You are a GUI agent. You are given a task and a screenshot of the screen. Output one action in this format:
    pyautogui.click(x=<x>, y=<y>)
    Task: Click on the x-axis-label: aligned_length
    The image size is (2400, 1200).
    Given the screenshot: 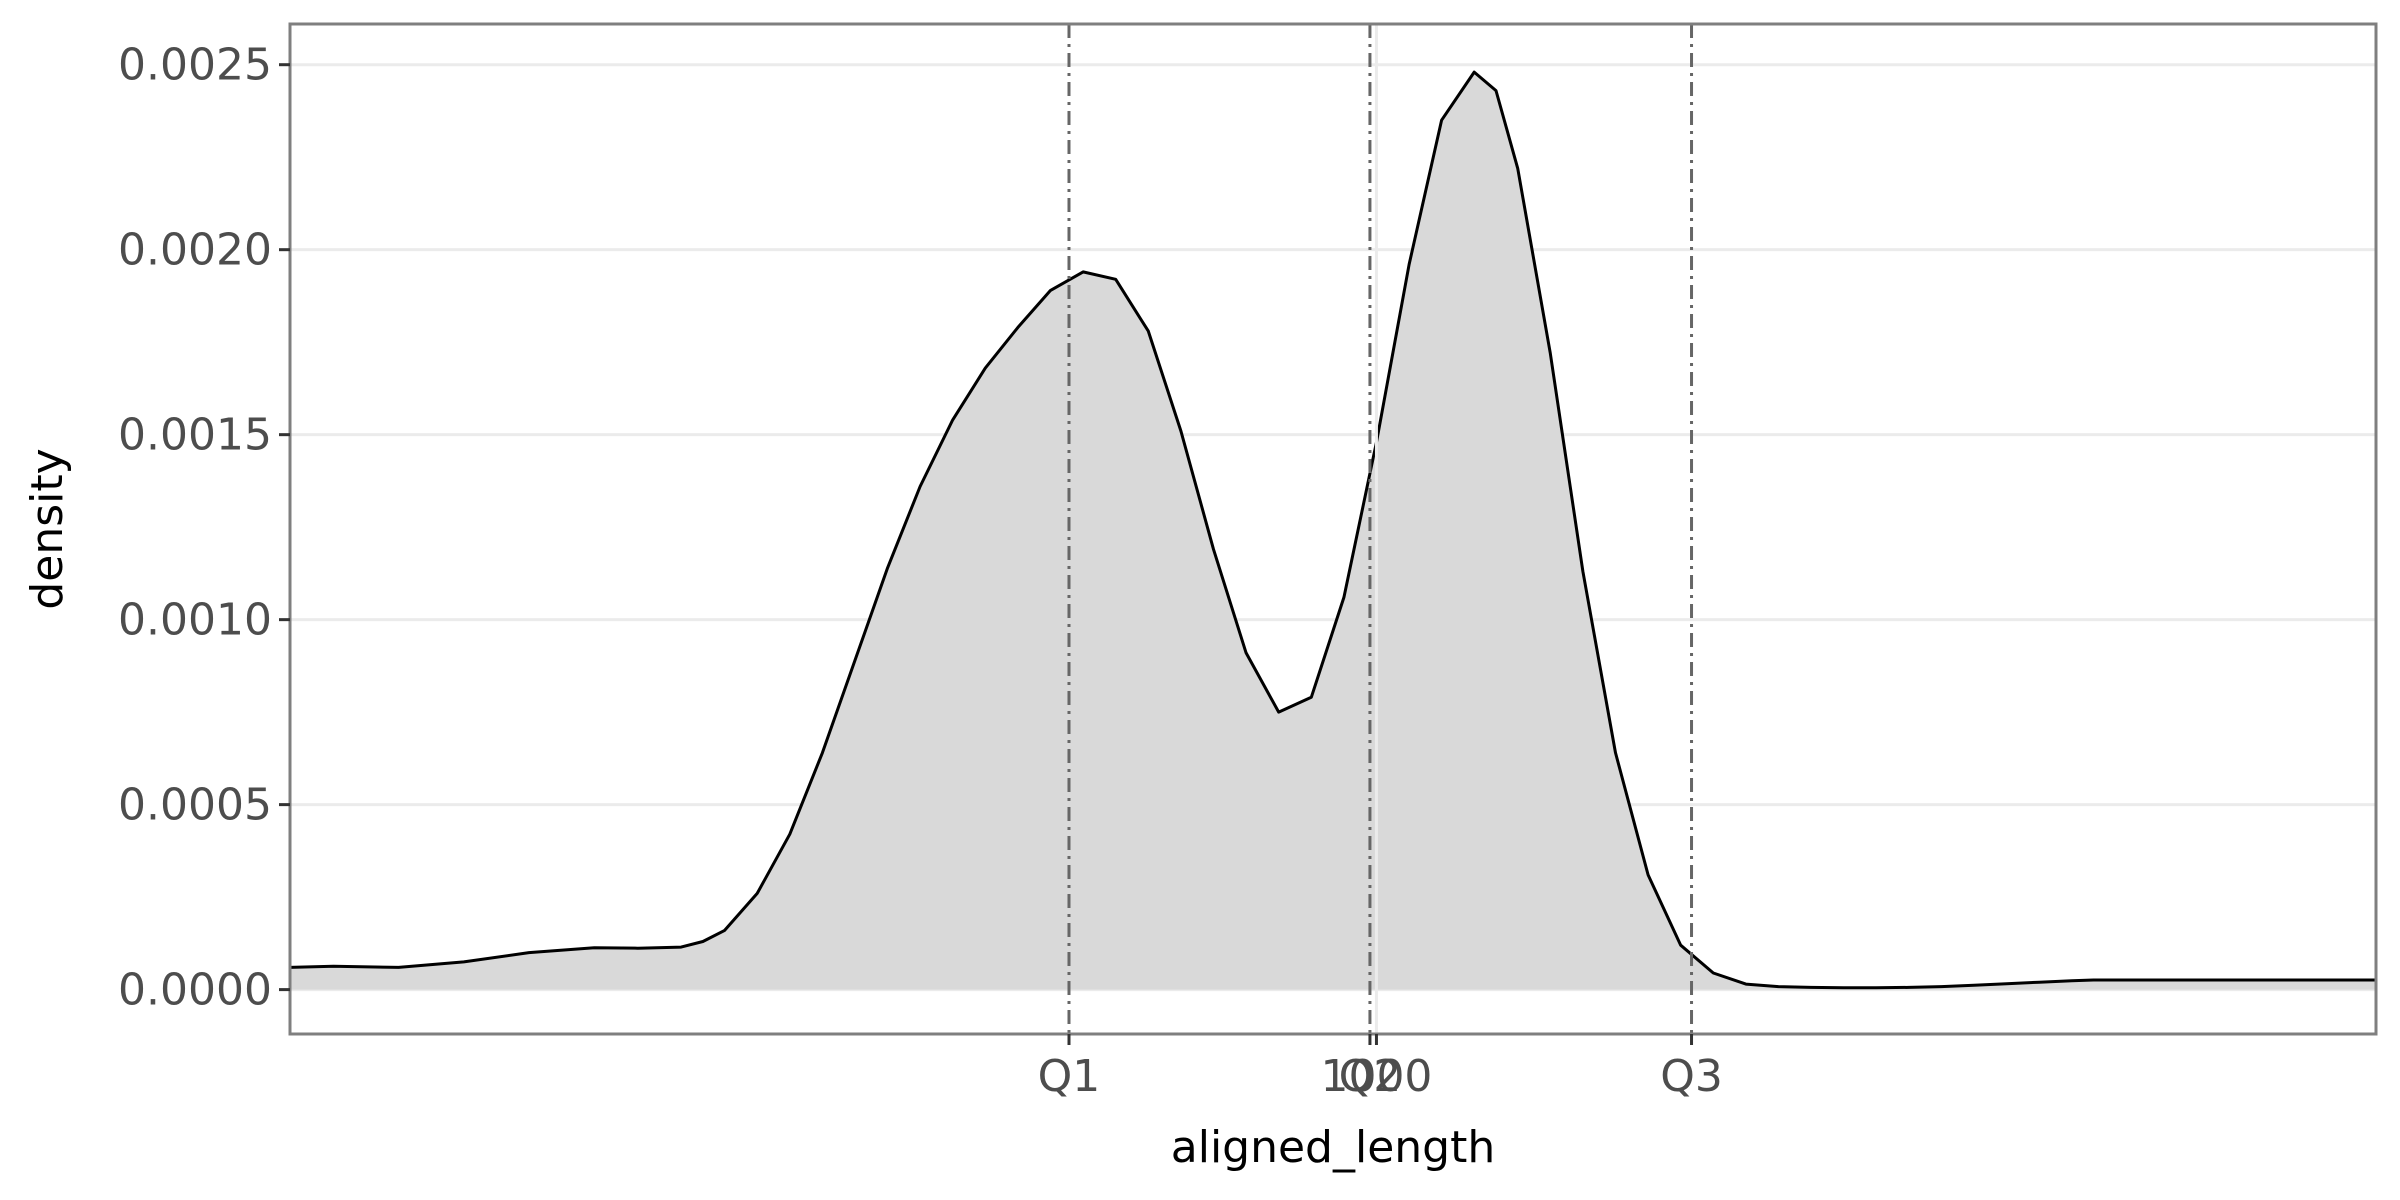 What is the action you would take?
    pyautogui.click(x=1333, y=1147)
    